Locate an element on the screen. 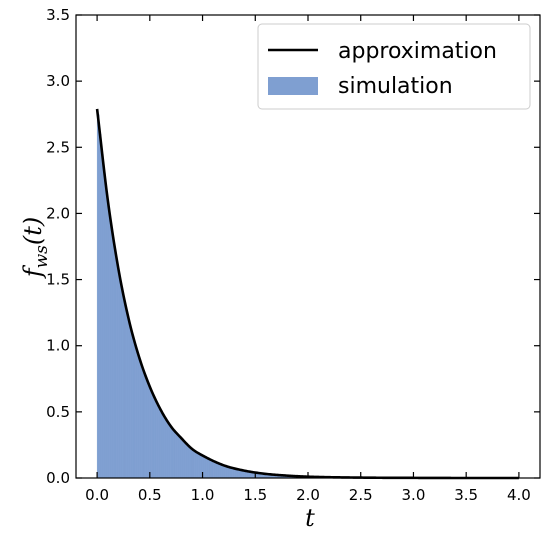 The image size is (550, 533). y-tick-label: 1.5 is located at coordinates (58, 280).